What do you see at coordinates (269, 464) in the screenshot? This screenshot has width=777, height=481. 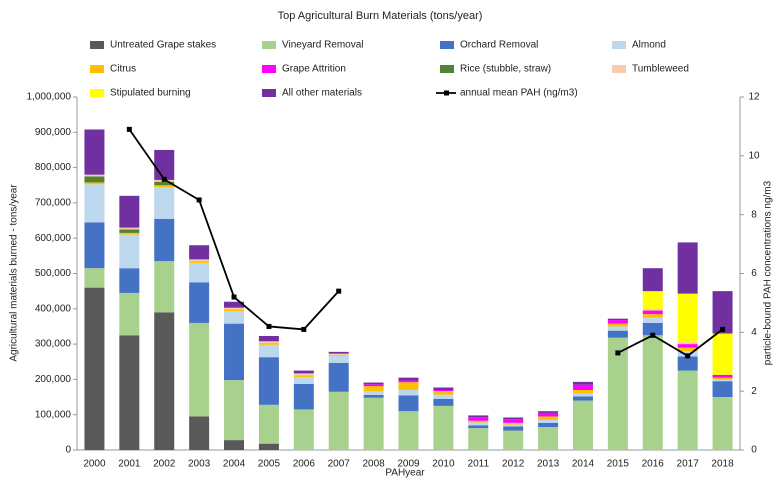 I see `x-tick-label: 2005` at bounding box center [269, 464].